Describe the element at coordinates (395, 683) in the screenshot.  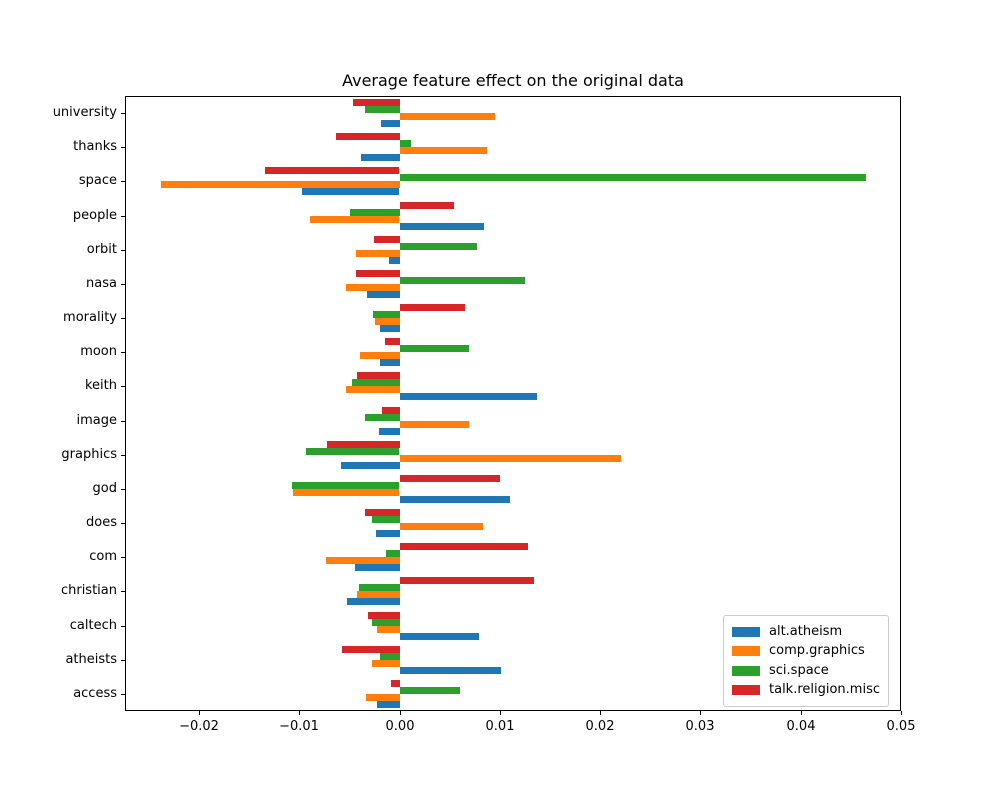
I see `bar-talk.religion.misc-access` at that location.